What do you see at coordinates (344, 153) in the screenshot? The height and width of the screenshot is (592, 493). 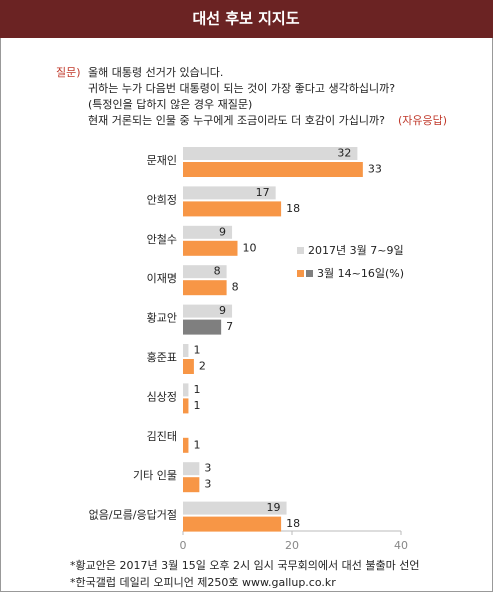 I see `value-label: 32` at bounding box center [344, 153].